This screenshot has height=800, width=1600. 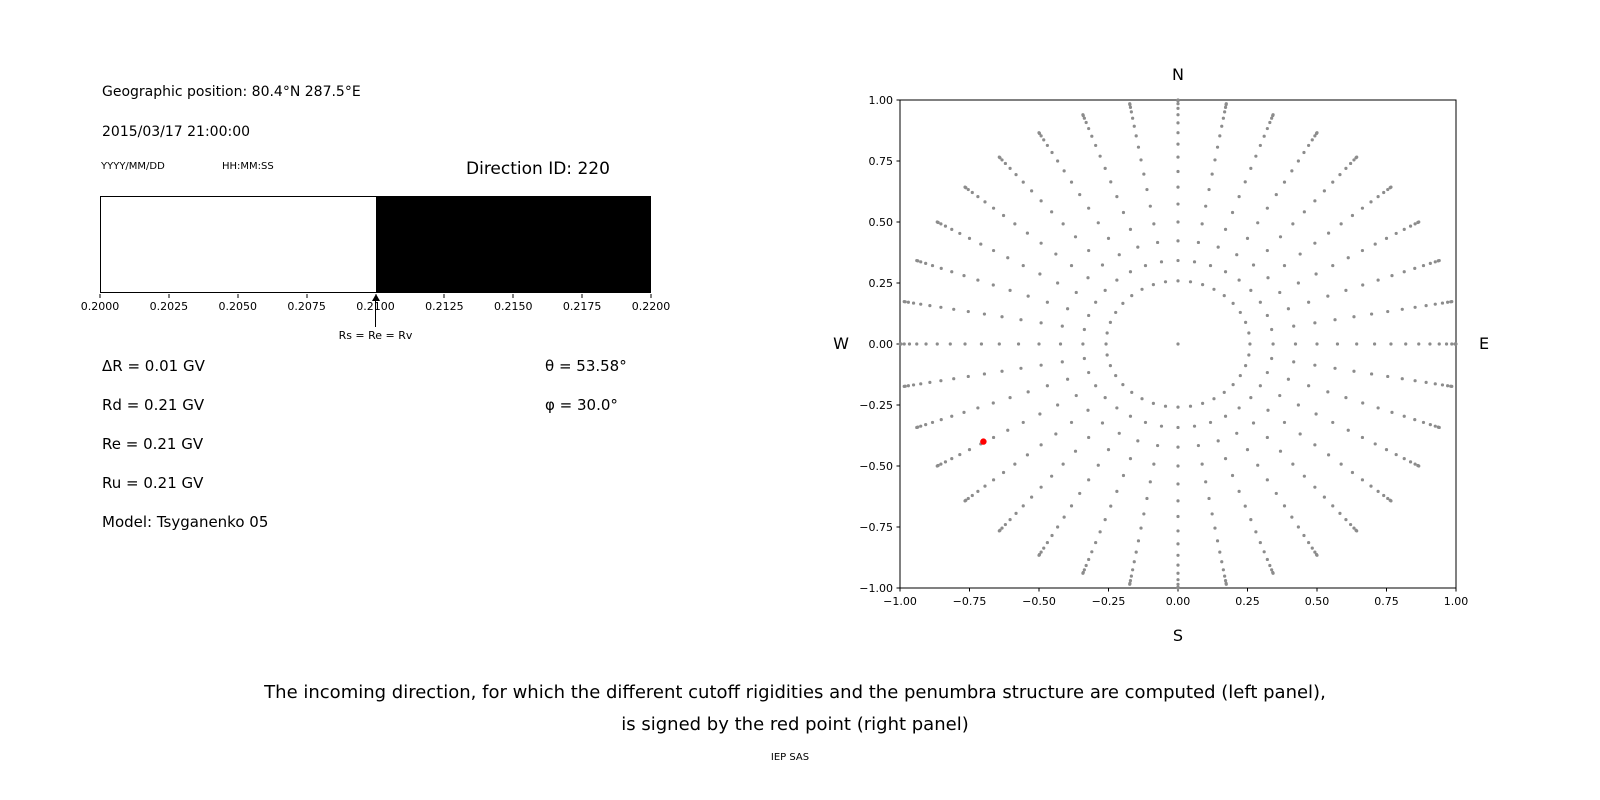 I want to click on x-tick-label: −0.50, so click(x=1039, y=601).